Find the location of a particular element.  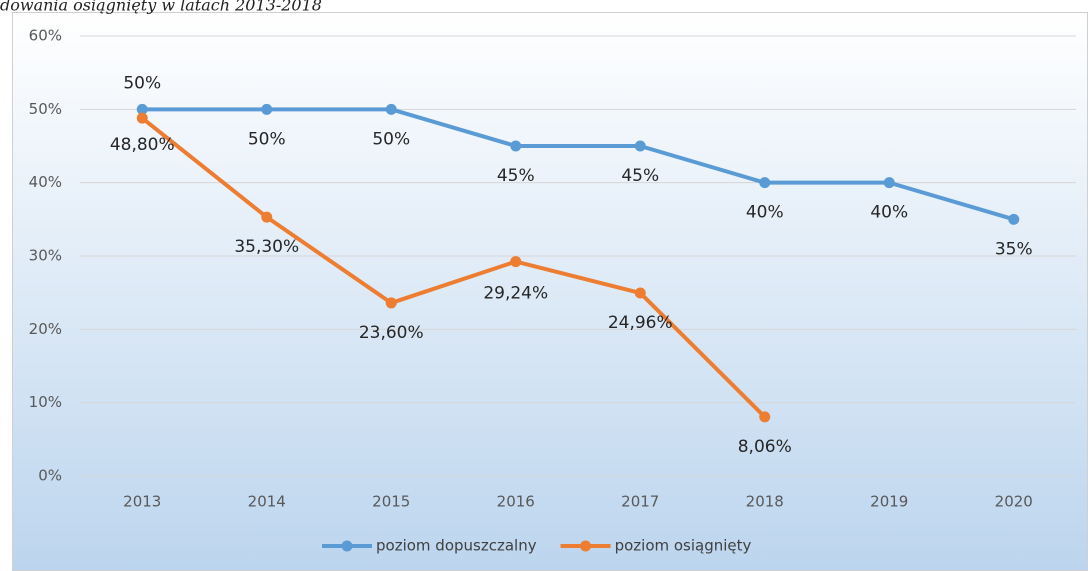

x-tick-label: 2016 is located at coordinates (516, 502).